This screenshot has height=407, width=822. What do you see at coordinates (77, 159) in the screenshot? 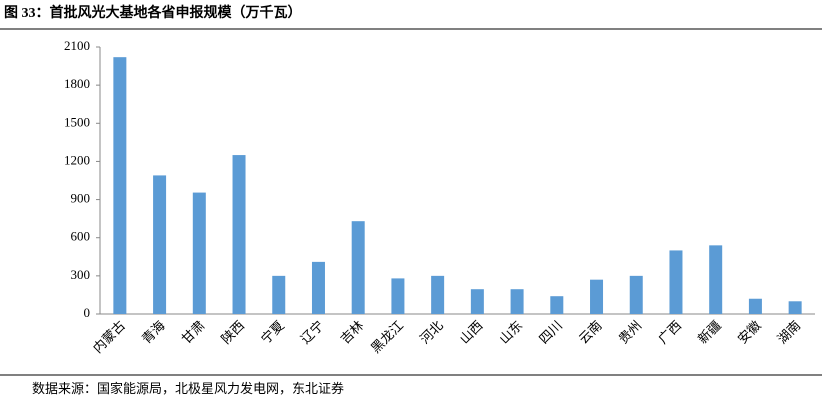
I see `y-tick-label: 1200` at bounding box center [77, 159].